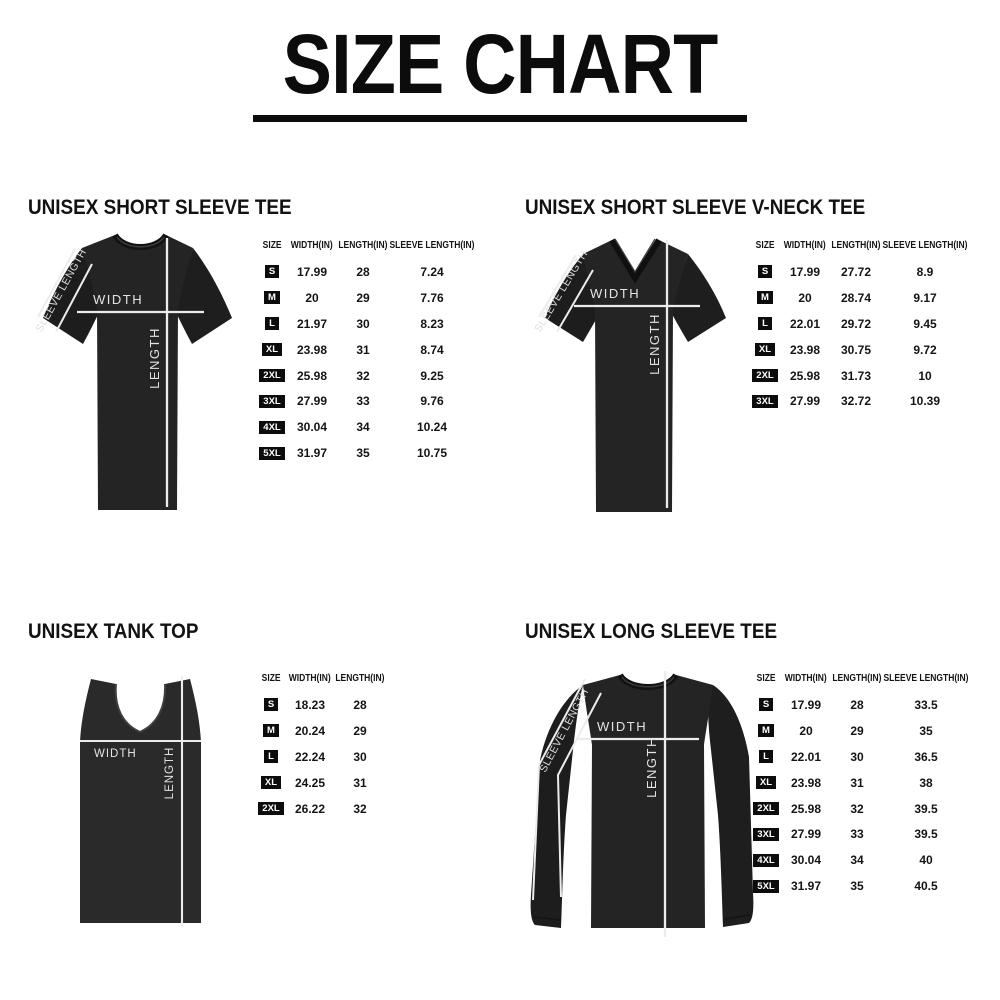 The image size is (1000, 1000). I want to click on table-row: XL 23.98 31 8.74, so click(362, 350).